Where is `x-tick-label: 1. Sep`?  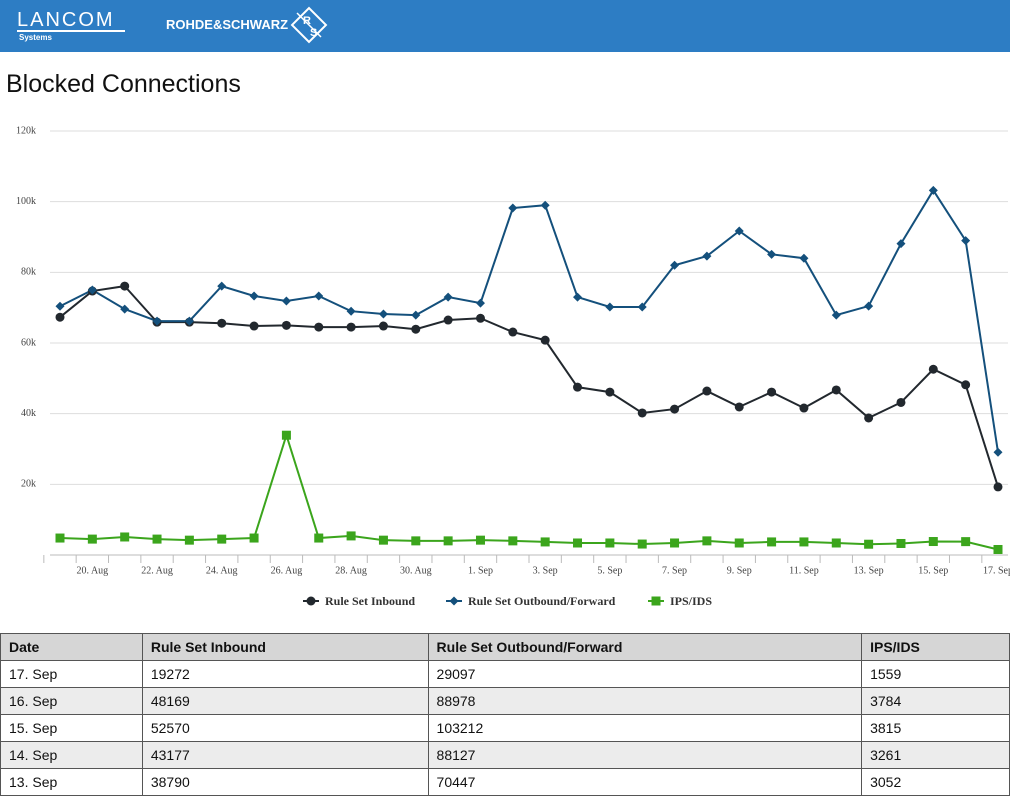
x-tick-label: 1. Sep is located at coordinates (480, 570).